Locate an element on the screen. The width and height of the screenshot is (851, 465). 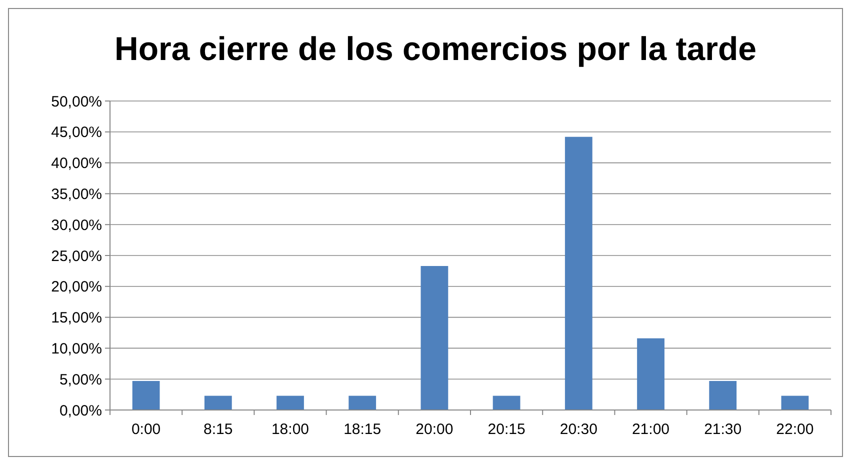
x-tick-label: 20:30 is located at coordinates (579, 429).